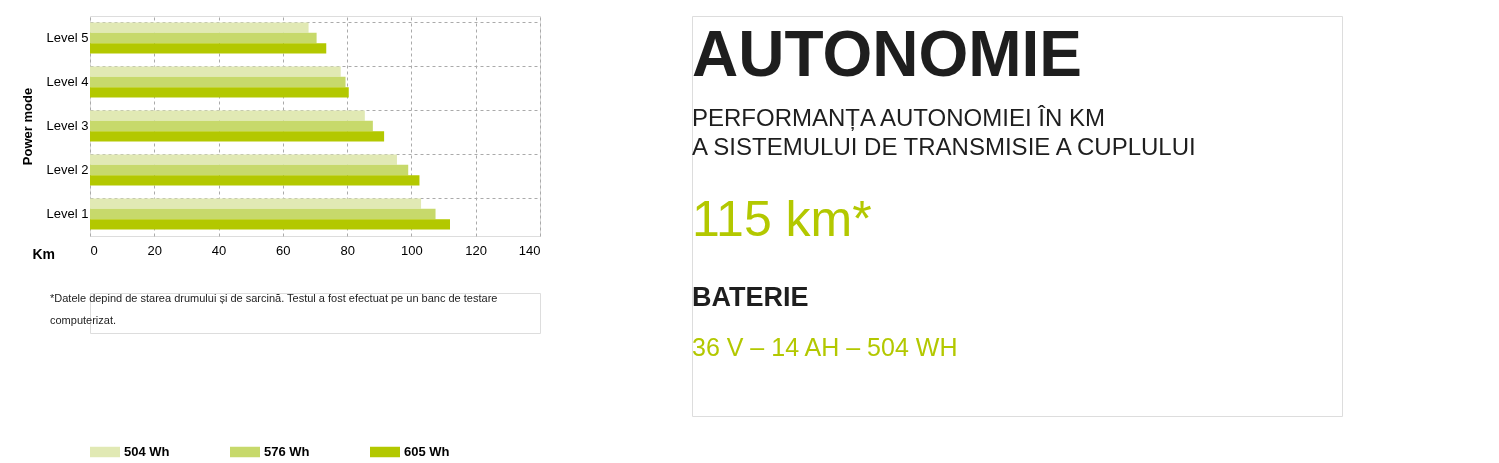  What do you see at coordinates (825, 347) in the screenshot?
I see `text: 36 V – 14 AH – 504 WH` at bounding box center [825, 347].